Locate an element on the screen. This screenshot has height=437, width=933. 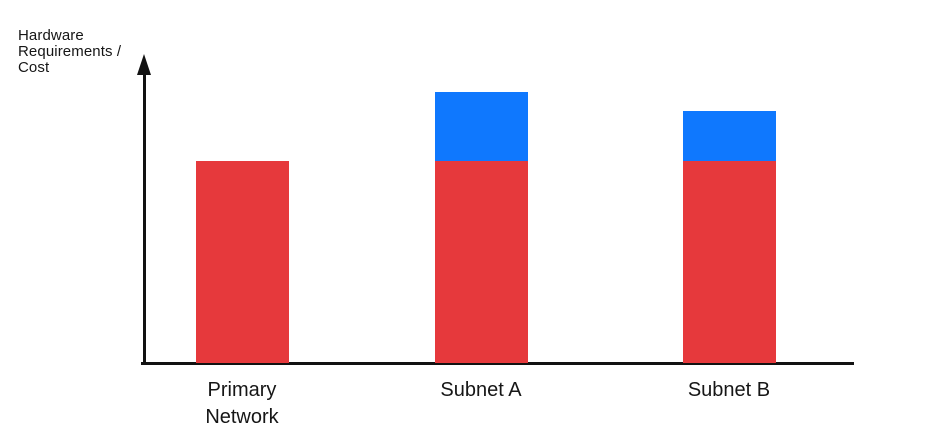
y-axis-title-line: Hardware is located at coordinates (51, 35).